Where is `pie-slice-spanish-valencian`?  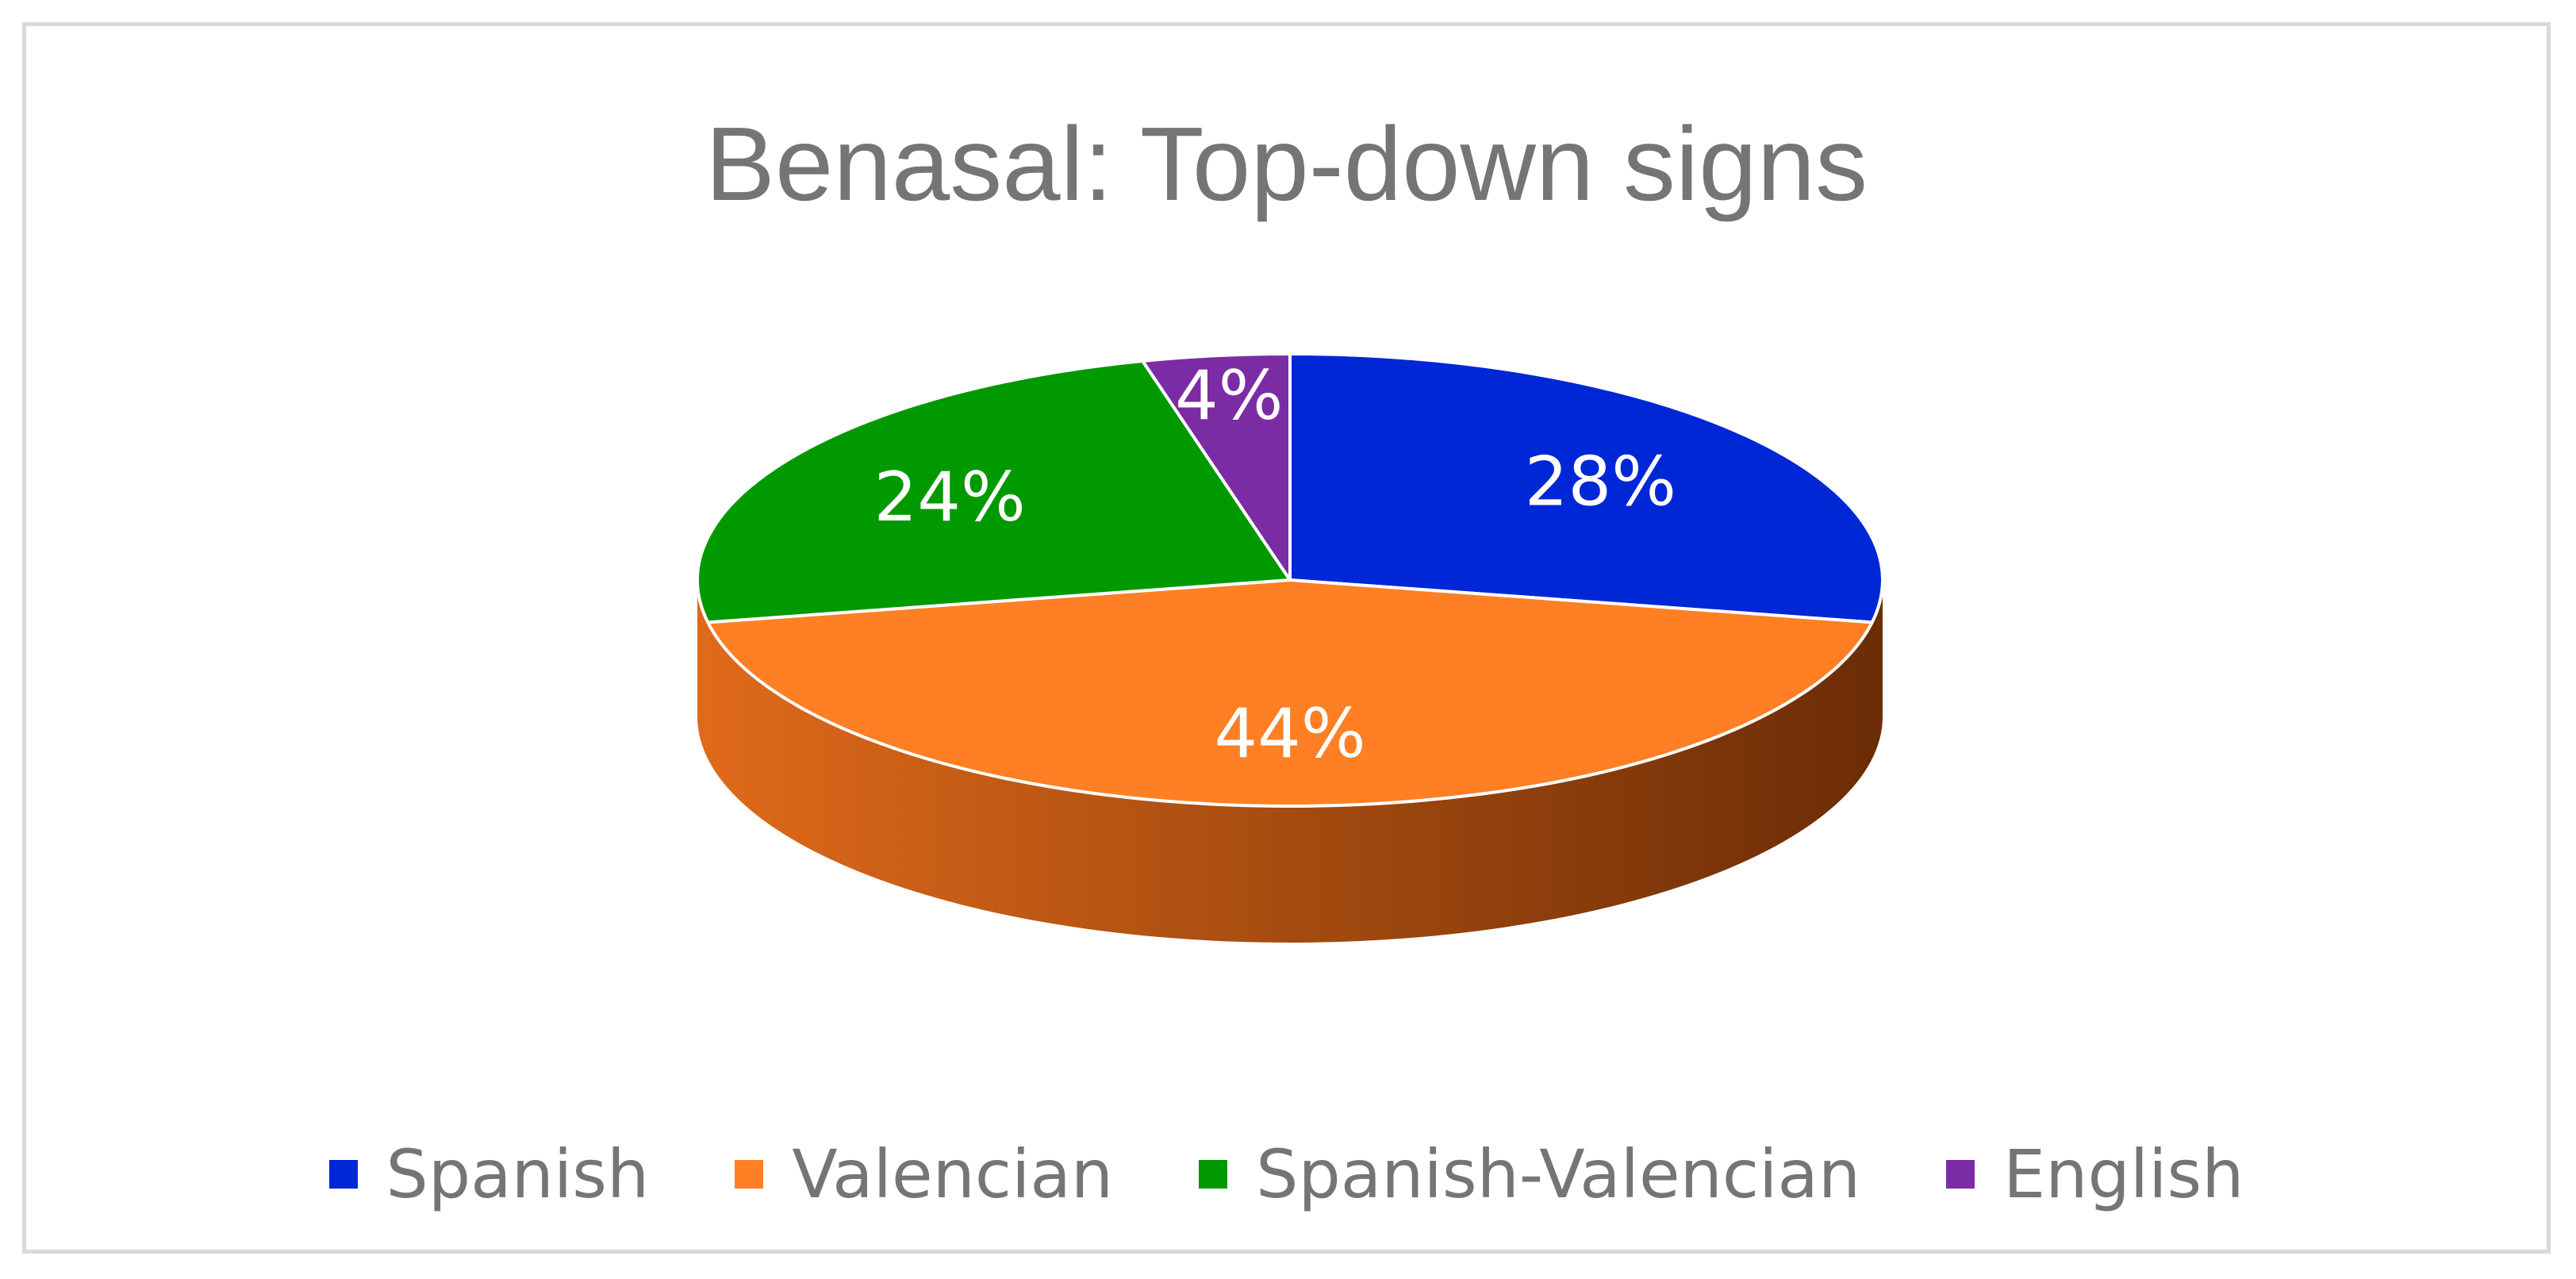
pie-slice-spanish-valencian is located at coordinates (994, 491).